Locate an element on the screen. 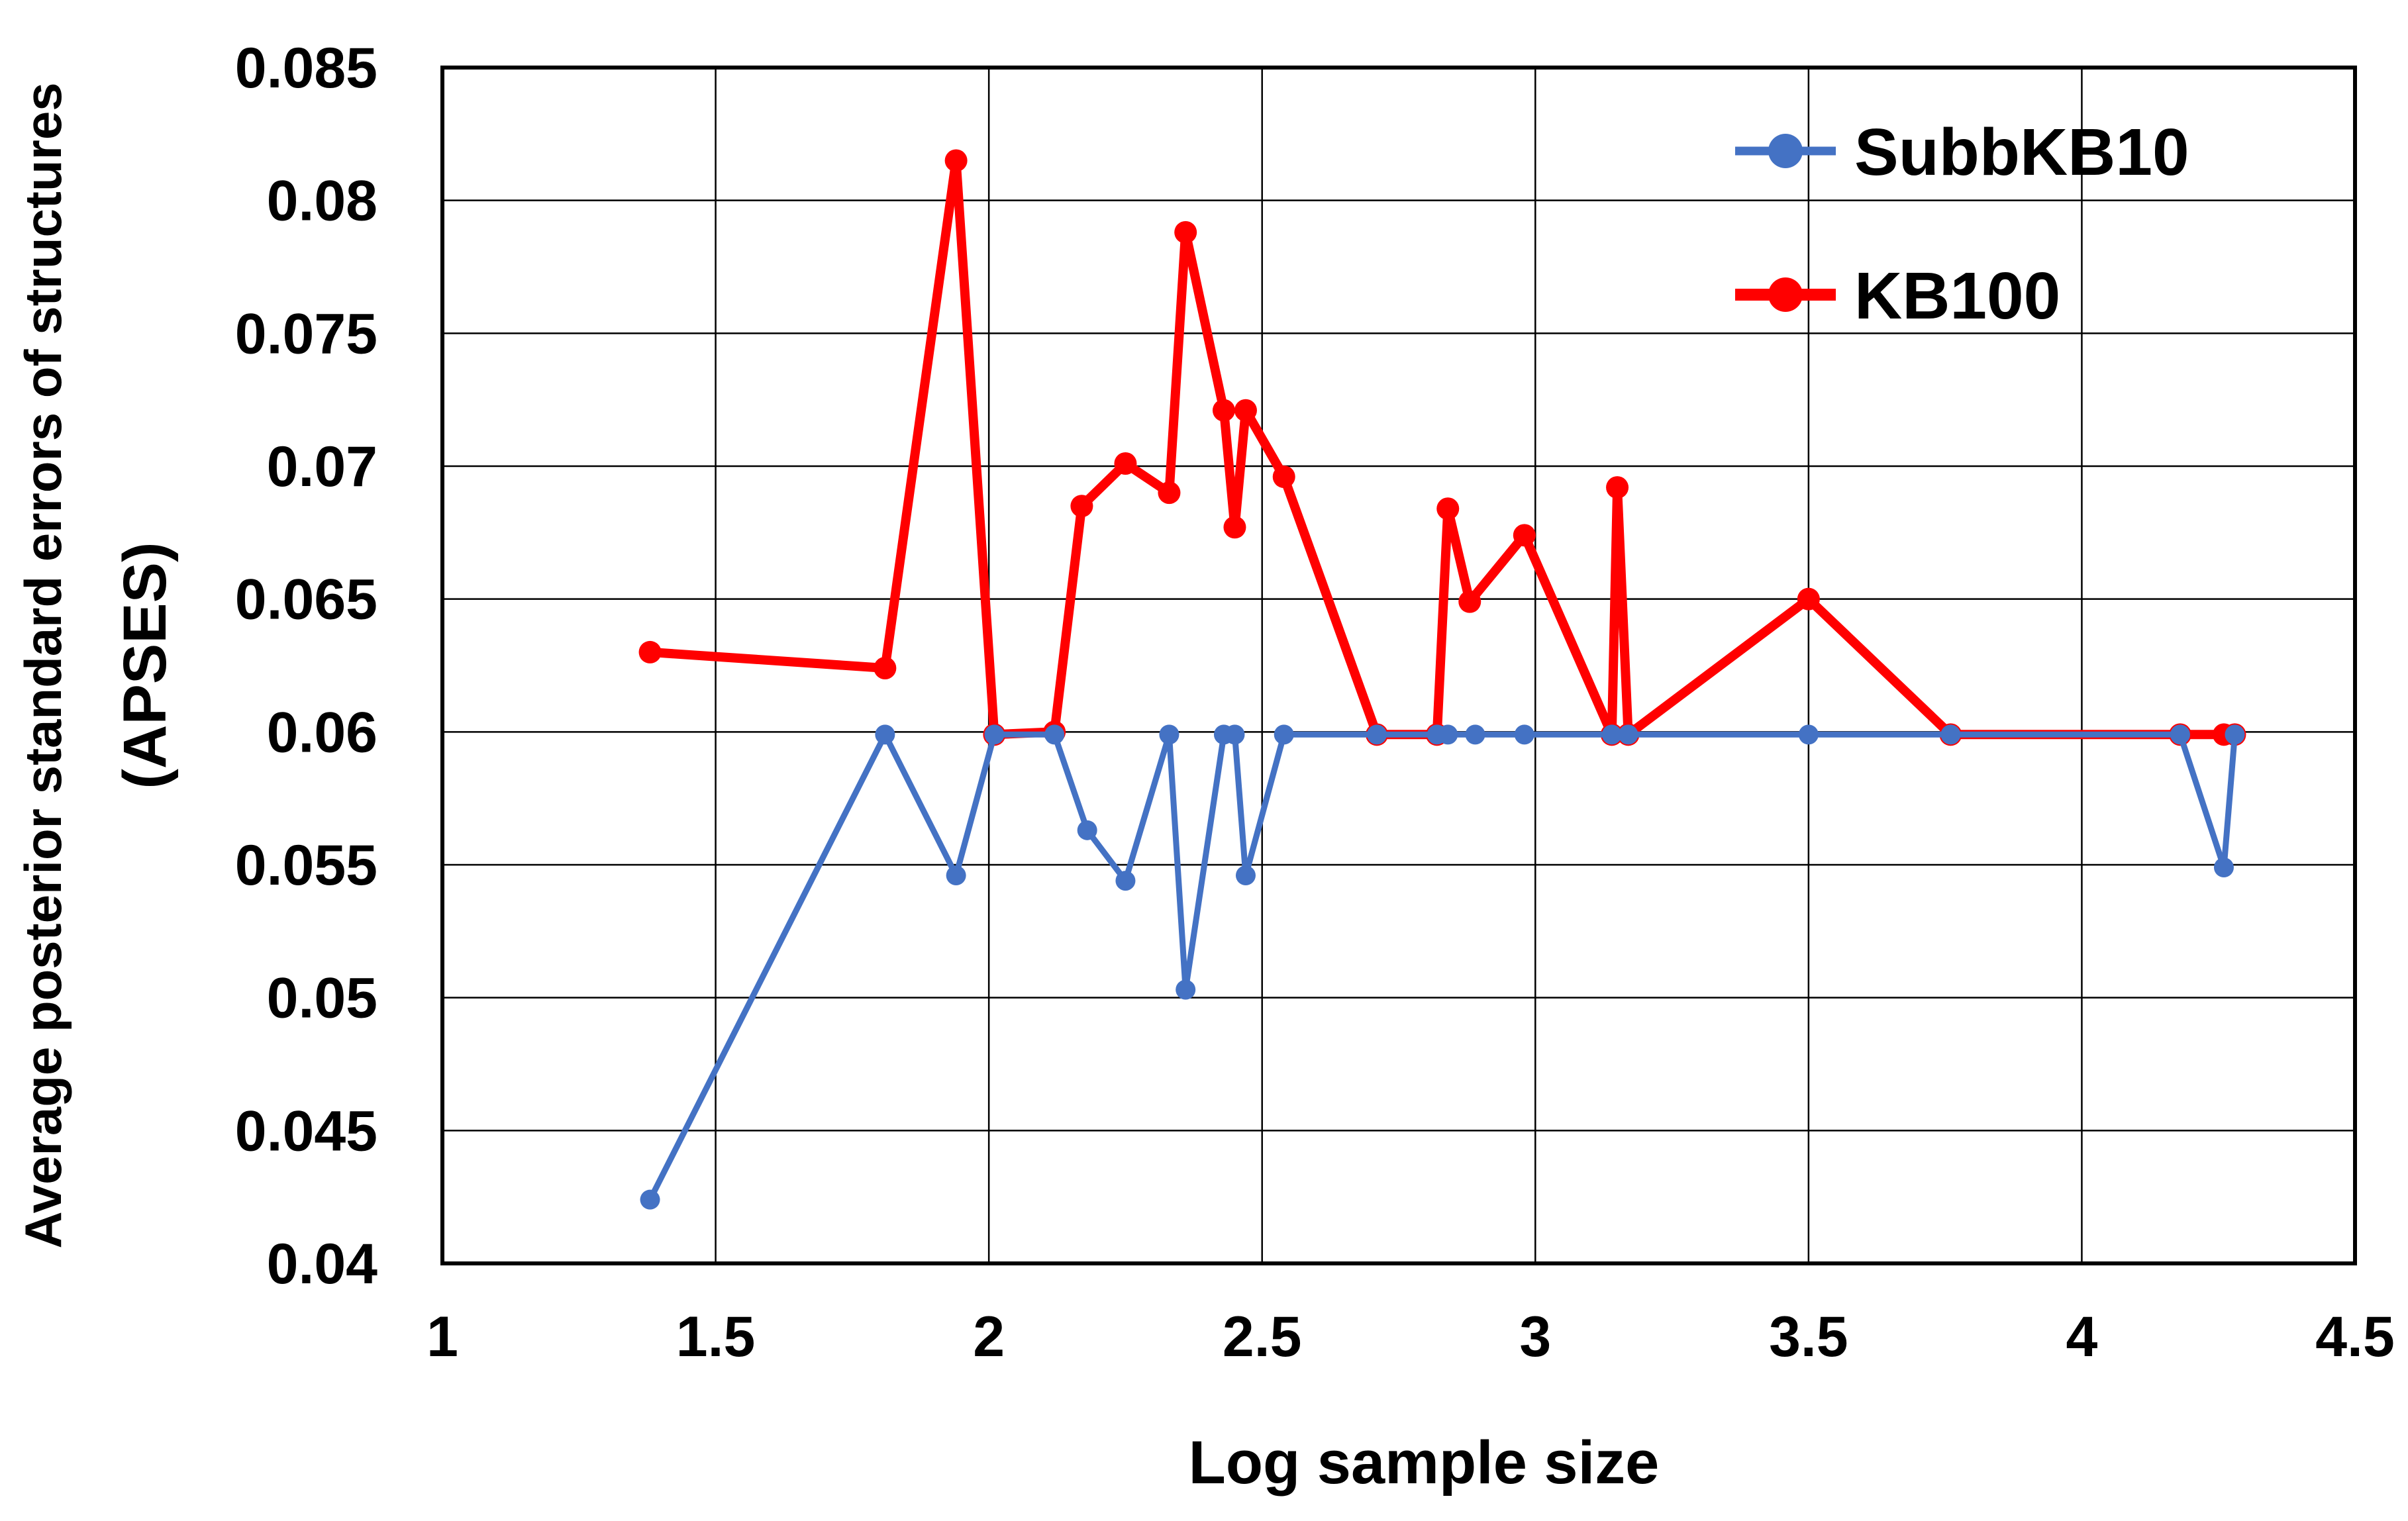 The width and height of the screenshot is (2408, 1521). legend-item-kb100: KB100 is located at coordinates (1897, 296).